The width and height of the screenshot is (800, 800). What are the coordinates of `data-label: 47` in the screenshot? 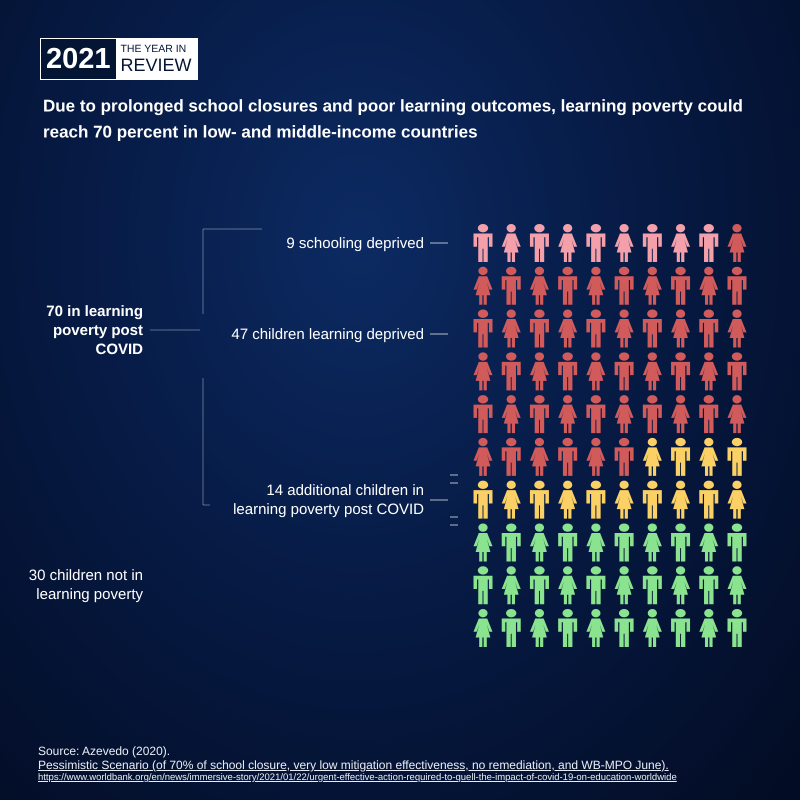 It's located at (239, 334).